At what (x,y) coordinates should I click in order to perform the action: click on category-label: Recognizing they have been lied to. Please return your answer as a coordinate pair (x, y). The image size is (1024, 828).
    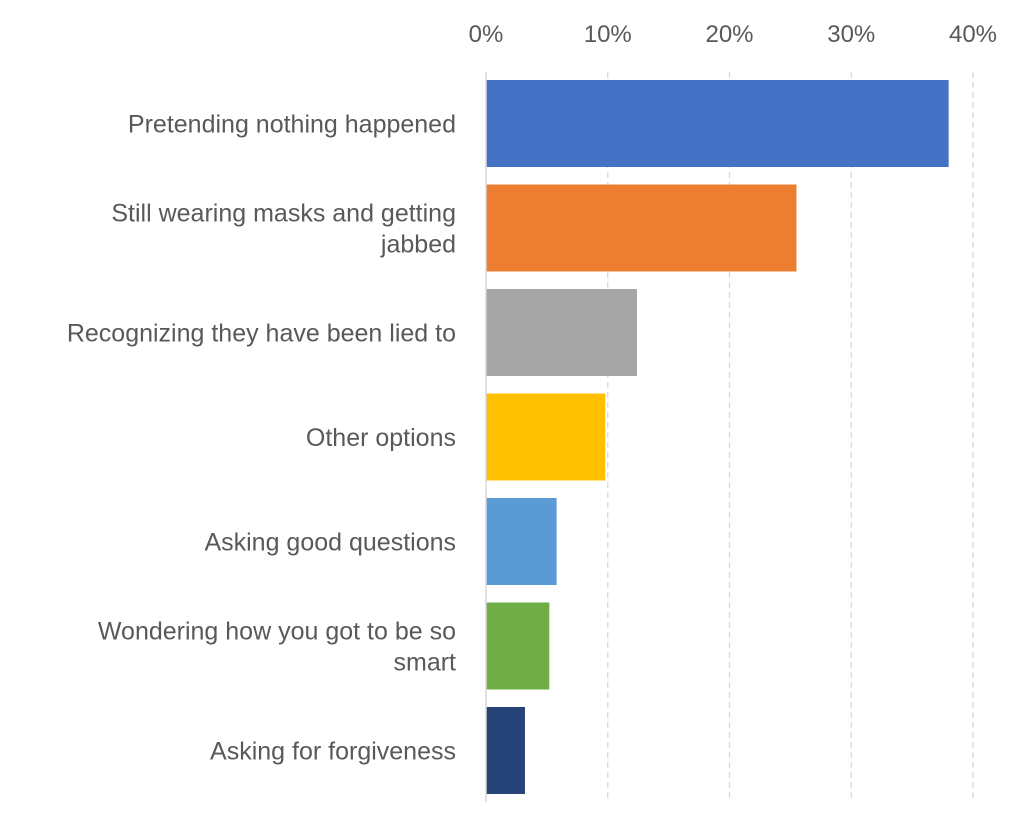
    Looking at the image, I should click on (261, 334).